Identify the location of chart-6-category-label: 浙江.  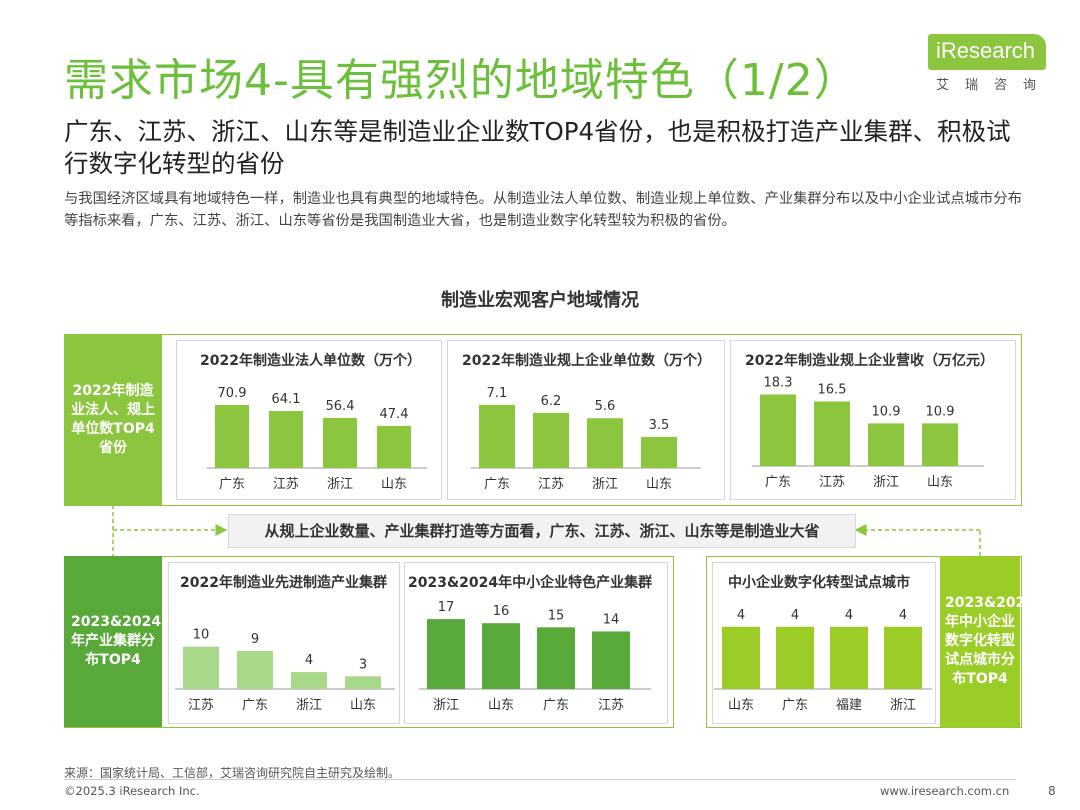
(903, 705).